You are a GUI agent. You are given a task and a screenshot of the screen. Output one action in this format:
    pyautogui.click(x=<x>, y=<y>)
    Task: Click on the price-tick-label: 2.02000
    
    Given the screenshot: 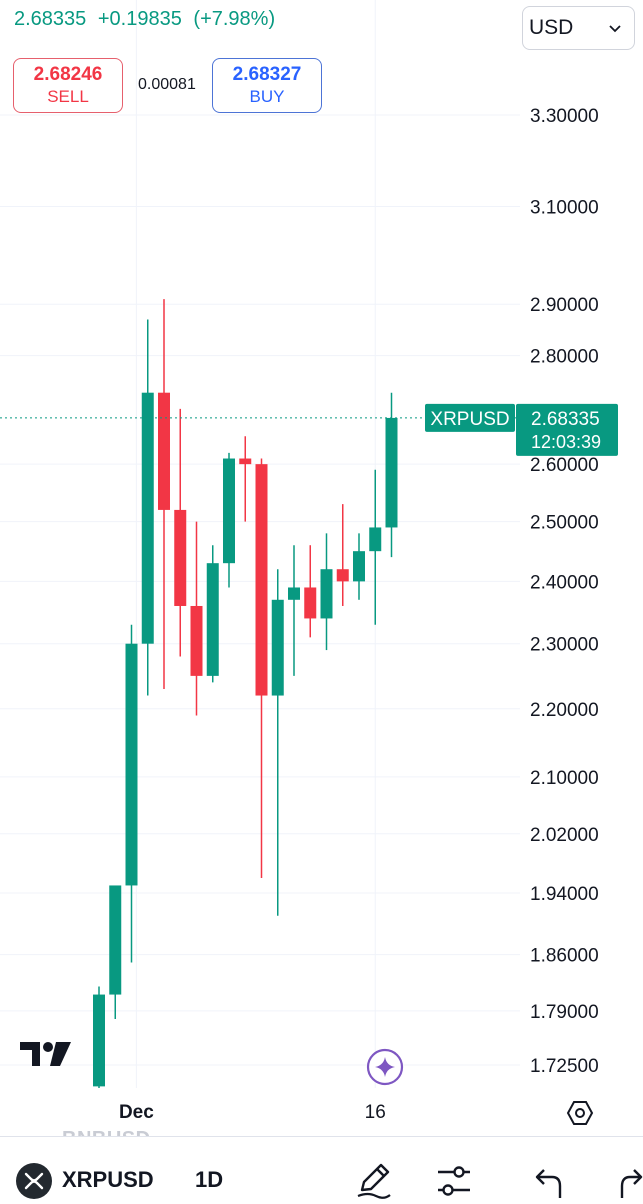 What is the action you would take?
    pyautogui.click(x=564, y=835)
    